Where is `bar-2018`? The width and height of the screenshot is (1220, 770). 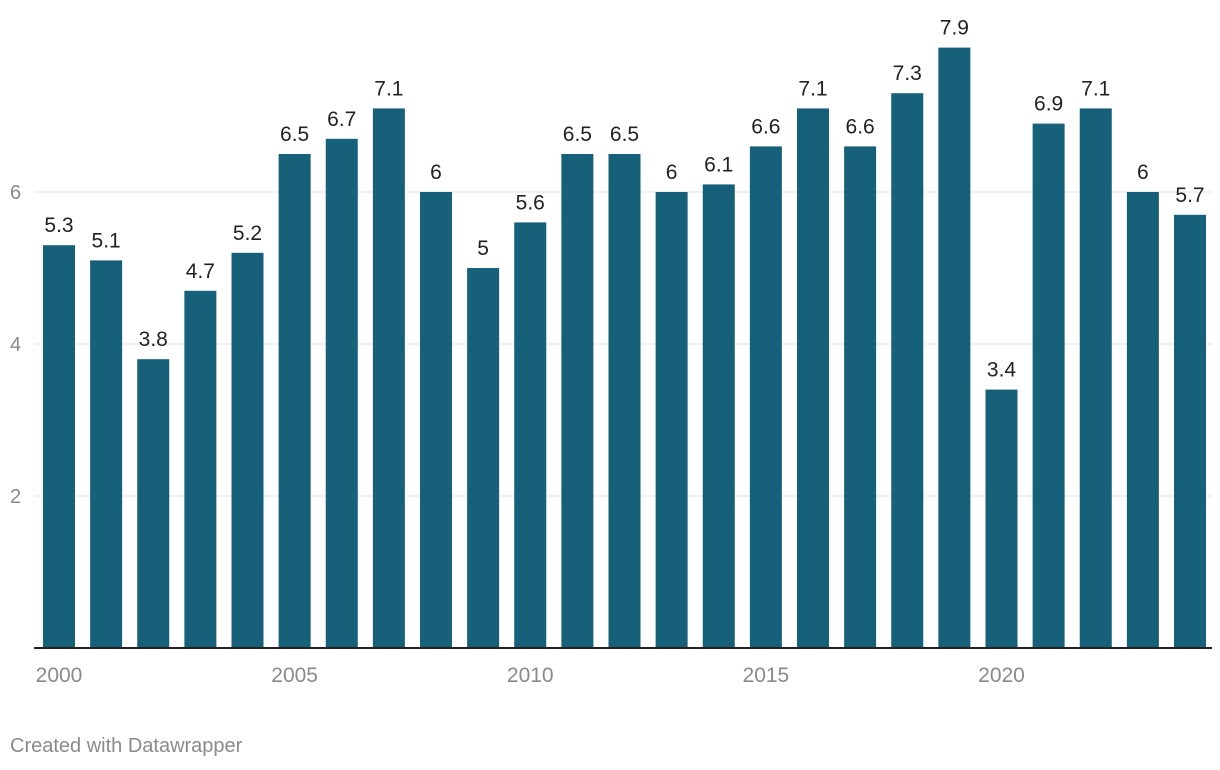 bar-2018 is located at coordinates (907, 370).